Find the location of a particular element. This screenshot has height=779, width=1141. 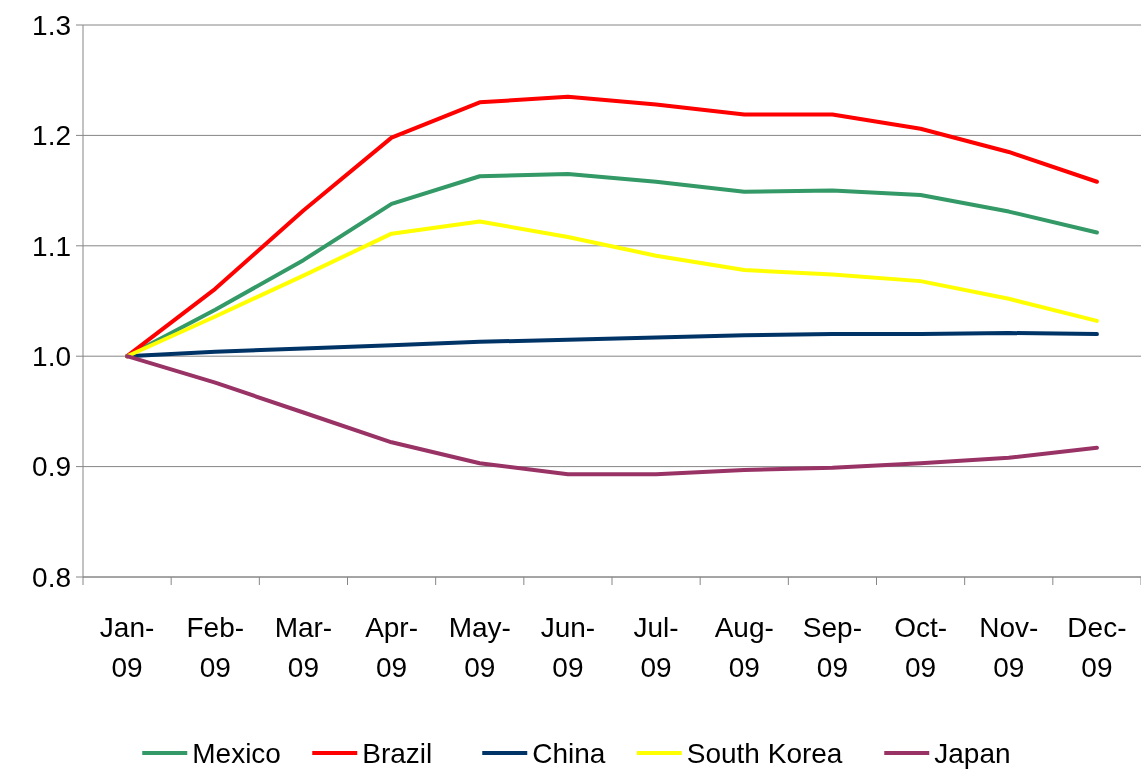

x-tick-label: Feb-09 is located at coordinates (215, 647).